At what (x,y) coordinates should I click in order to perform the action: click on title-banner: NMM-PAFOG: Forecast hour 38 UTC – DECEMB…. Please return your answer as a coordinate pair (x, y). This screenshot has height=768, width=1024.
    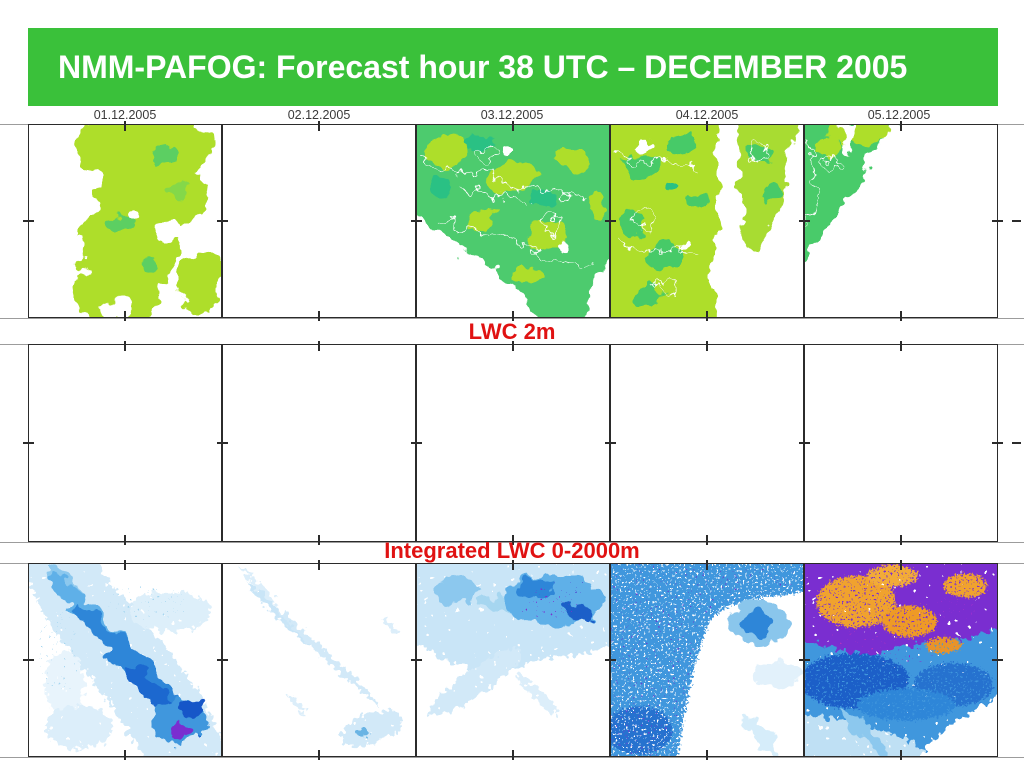
    Looking at the image, I should click on (513, 67).